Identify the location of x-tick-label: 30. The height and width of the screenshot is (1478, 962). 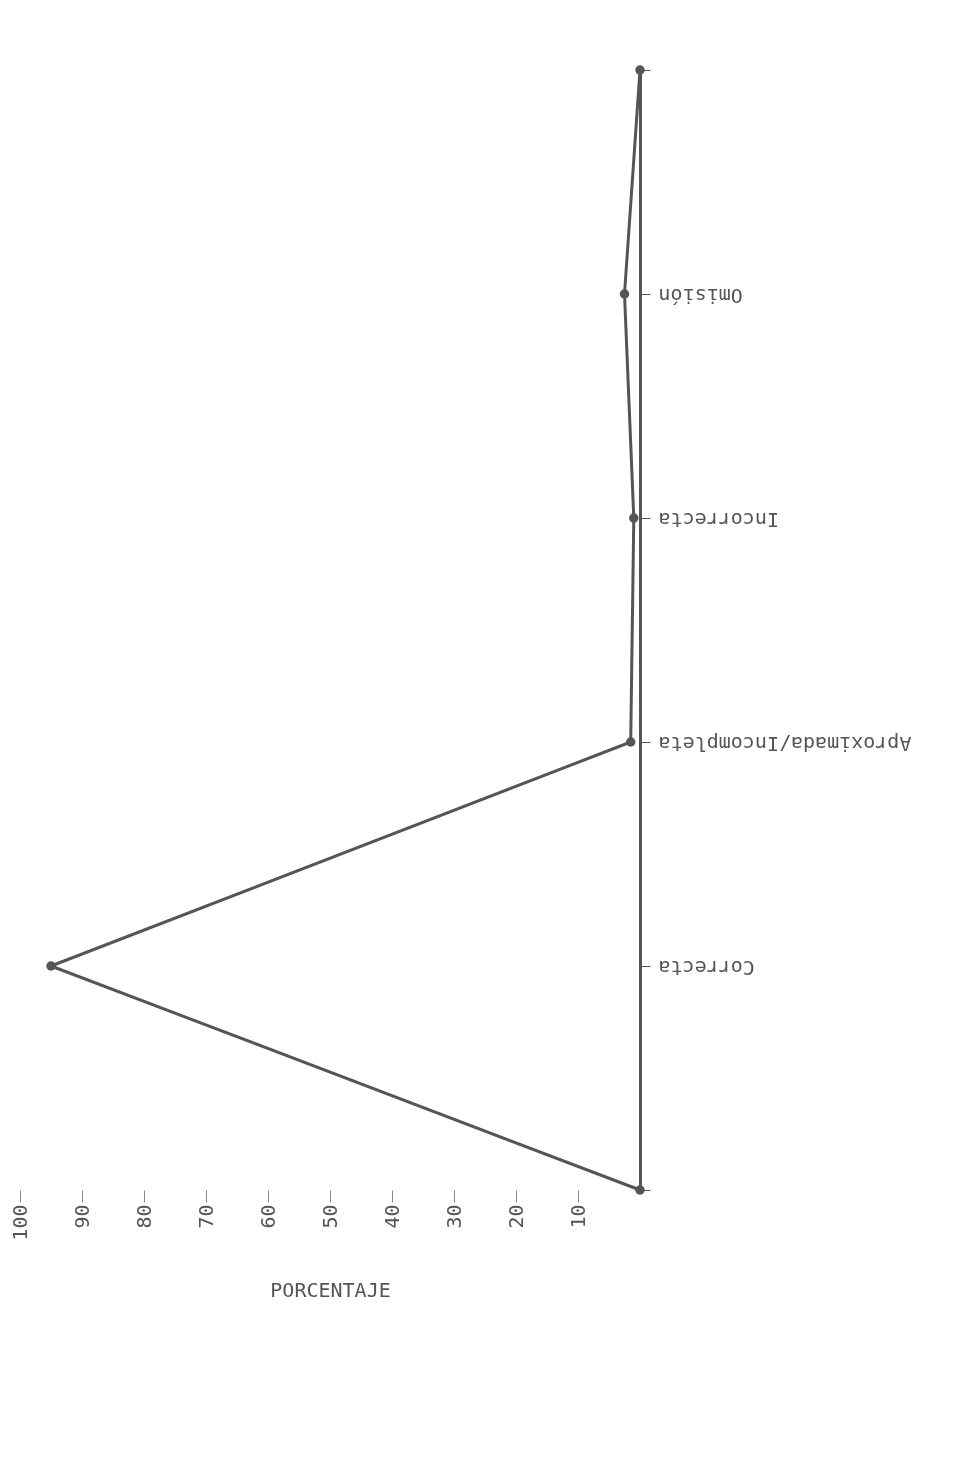
(453, 1216).